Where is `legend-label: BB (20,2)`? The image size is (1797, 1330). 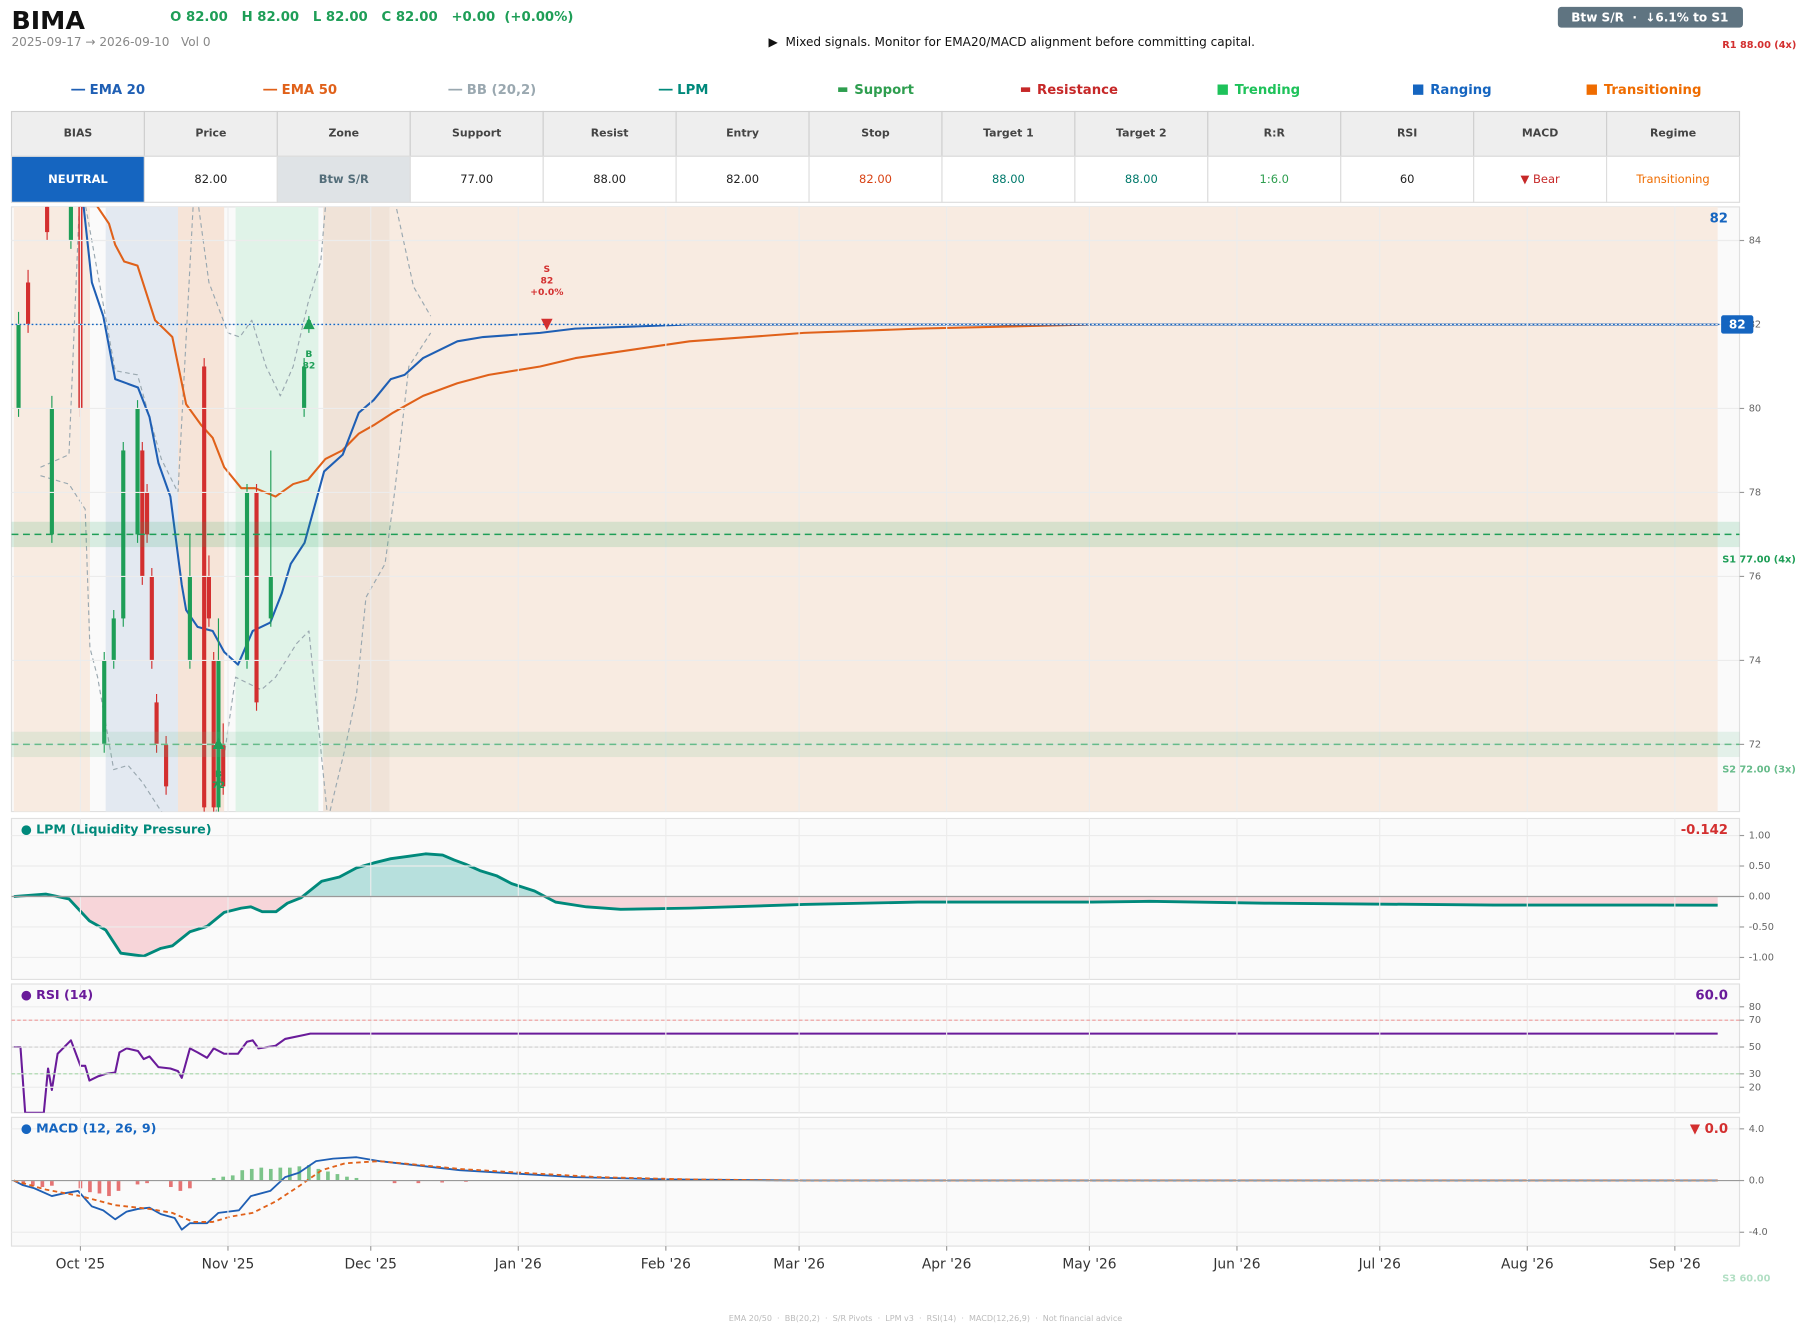 legend-label: BB (20,2) is located at coordinates (501, 90).